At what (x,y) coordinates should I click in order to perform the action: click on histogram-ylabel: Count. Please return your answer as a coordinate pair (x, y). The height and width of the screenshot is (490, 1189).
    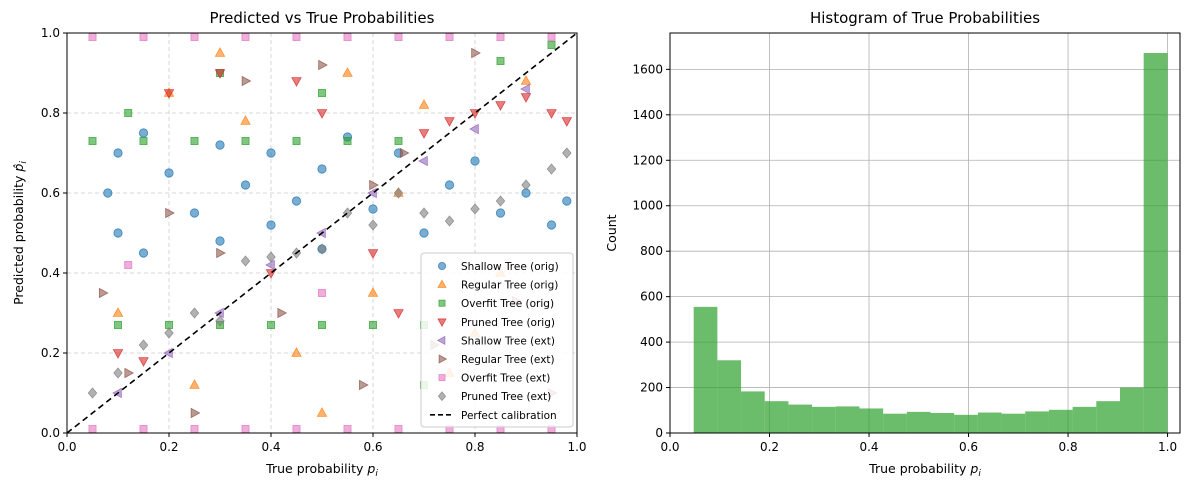
    Looking at the image, I should click on (611, 232).